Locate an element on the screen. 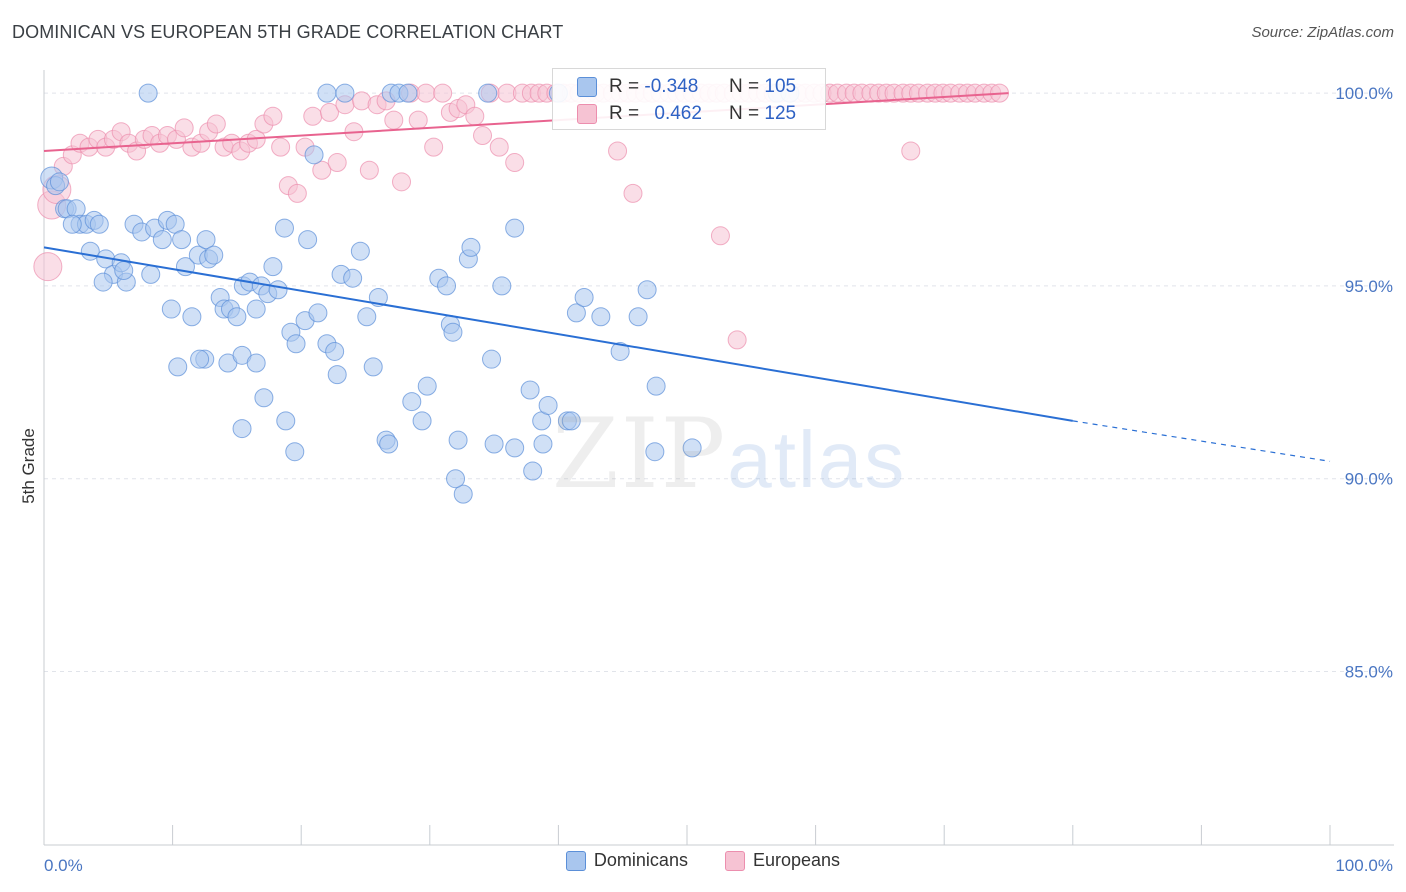  european-trendline is located at coordinates (526, 122).